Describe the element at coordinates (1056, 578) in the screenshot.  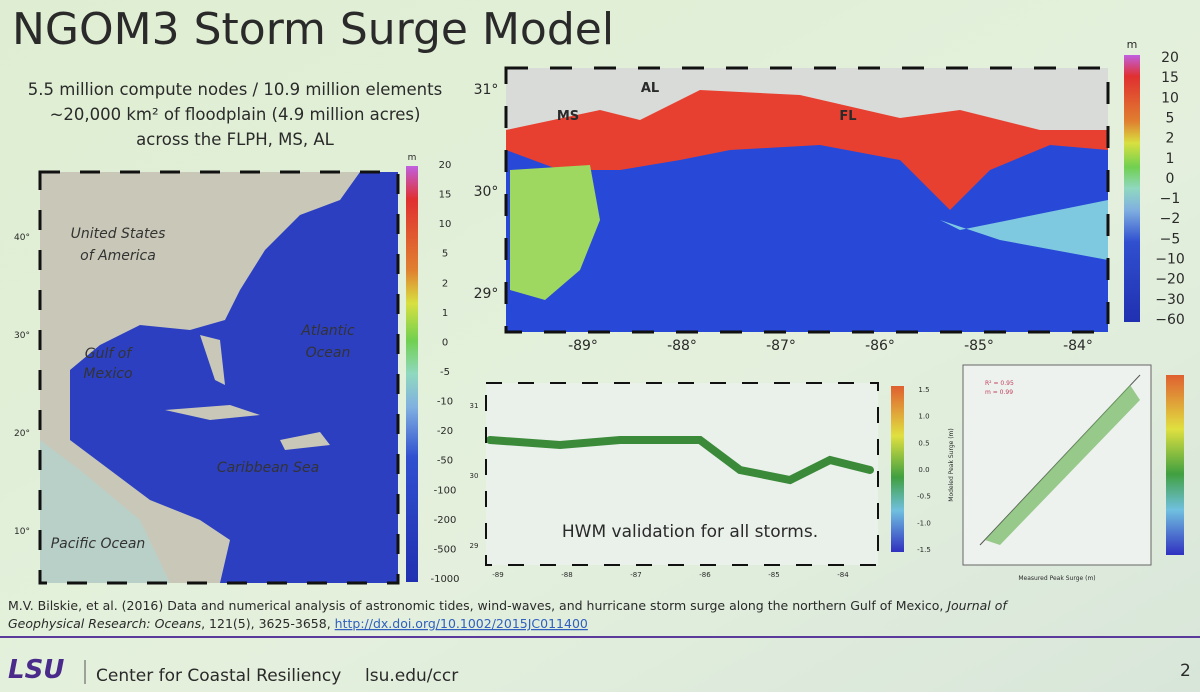
I see `x-axis-label: Measured Peak Surge (m)` at that location.